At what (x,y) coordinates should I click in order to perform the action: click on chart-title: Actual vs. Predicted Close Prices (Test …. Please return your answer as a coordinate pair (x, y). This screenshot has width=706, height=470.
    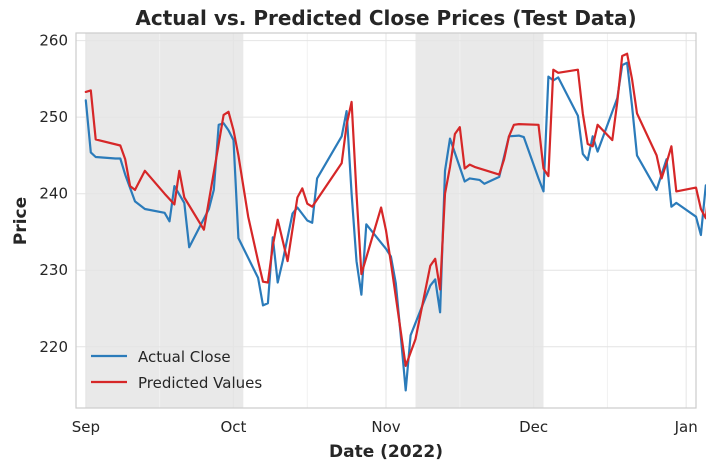
    Looking at the image, I should click on (385, 18).